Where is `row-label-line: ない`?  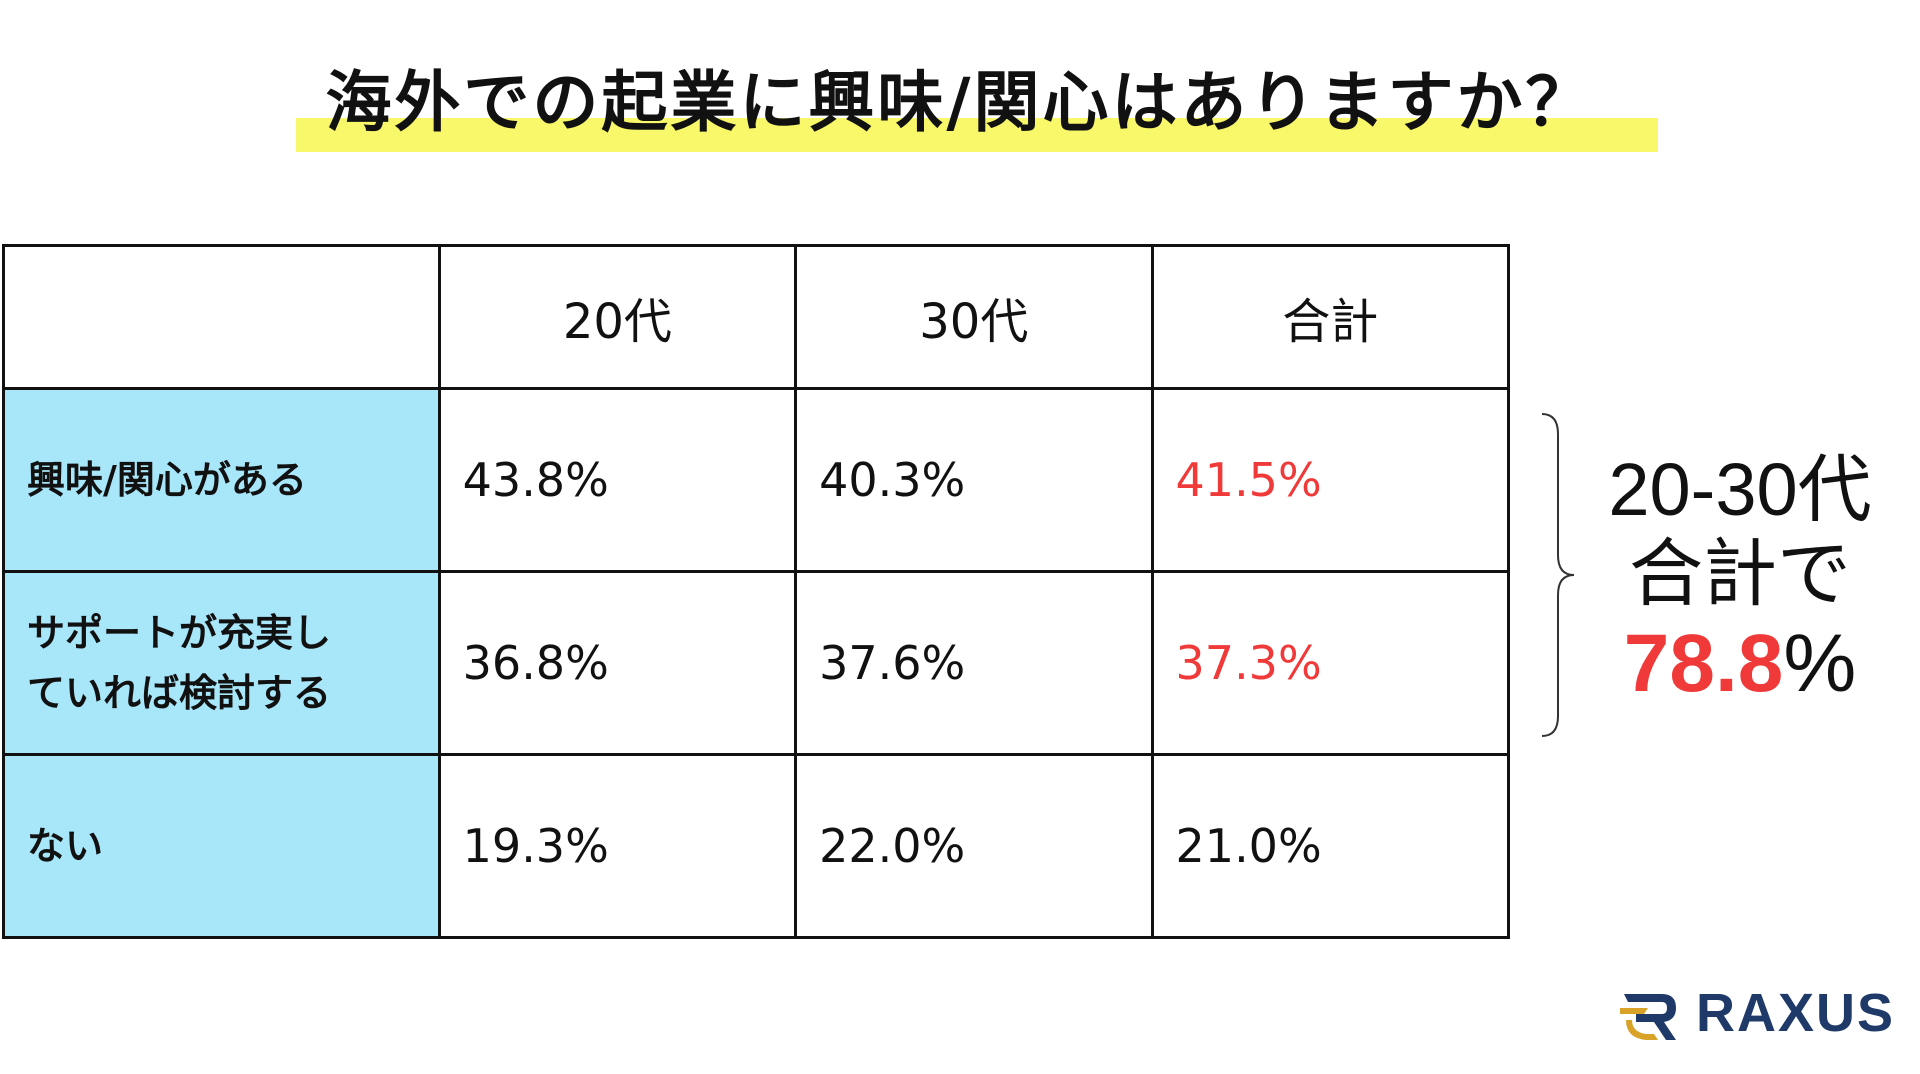 row-label-line: ない is located at coordinates (65, 846).